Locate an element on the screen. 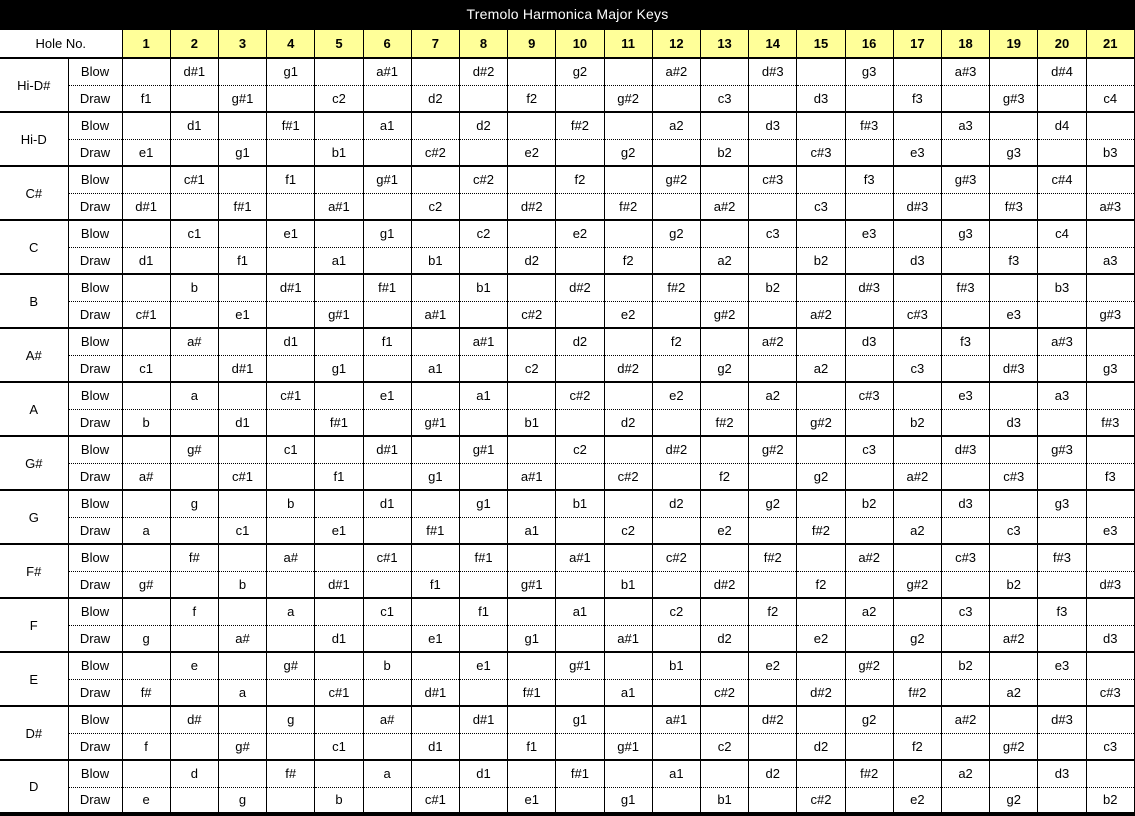 This screenshot has height=816, width=1135. draw-row: Draw a c1 e1 f#1 a1 c2 e2 f#2 a2 c3 e3 is located at coordinates (567, 531).